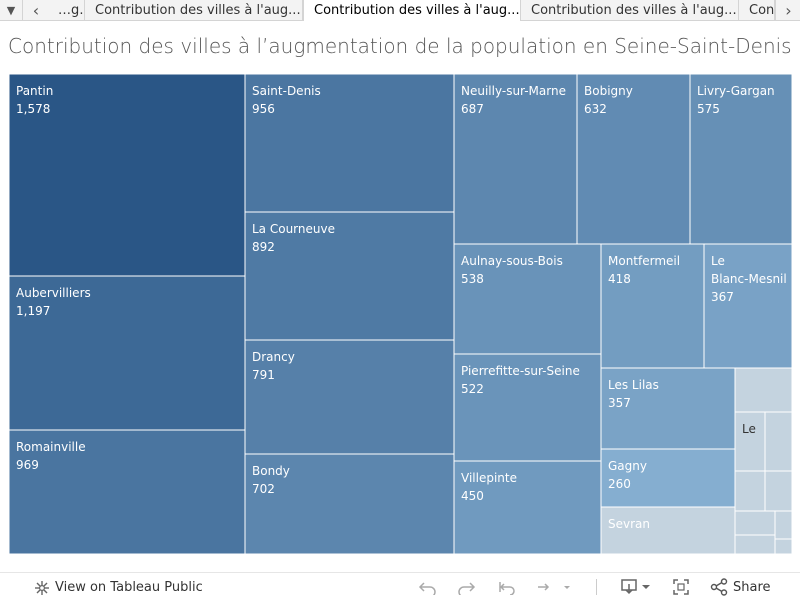 The height and width of the screenshot is (601, 800). Describe the element at coordinates (263, 489) in the screenshot. I see `treemap-value: 702` at that location.